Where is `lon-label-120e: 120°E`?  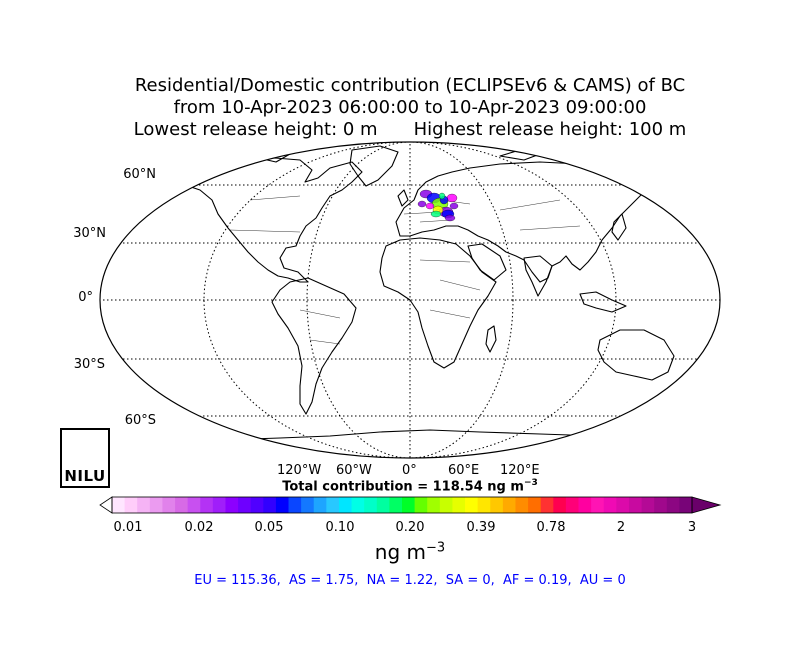 lon-label-120e: 120°E is located at coordinates (520, 470).